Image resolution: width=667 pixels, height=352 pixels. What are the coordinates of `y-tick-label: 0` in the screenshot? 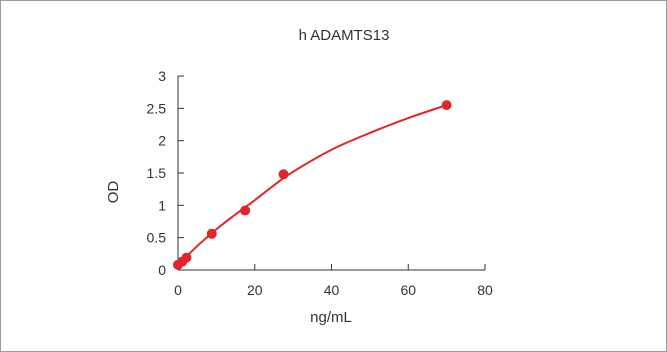 It's located at (162, 270).